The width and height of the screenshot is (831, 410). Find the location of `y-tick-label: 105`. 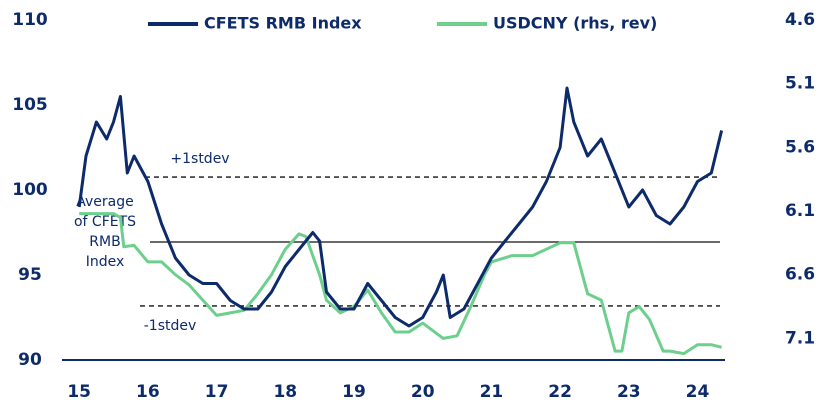

y-tick-label: 105 is located at coordinates (30, 105).